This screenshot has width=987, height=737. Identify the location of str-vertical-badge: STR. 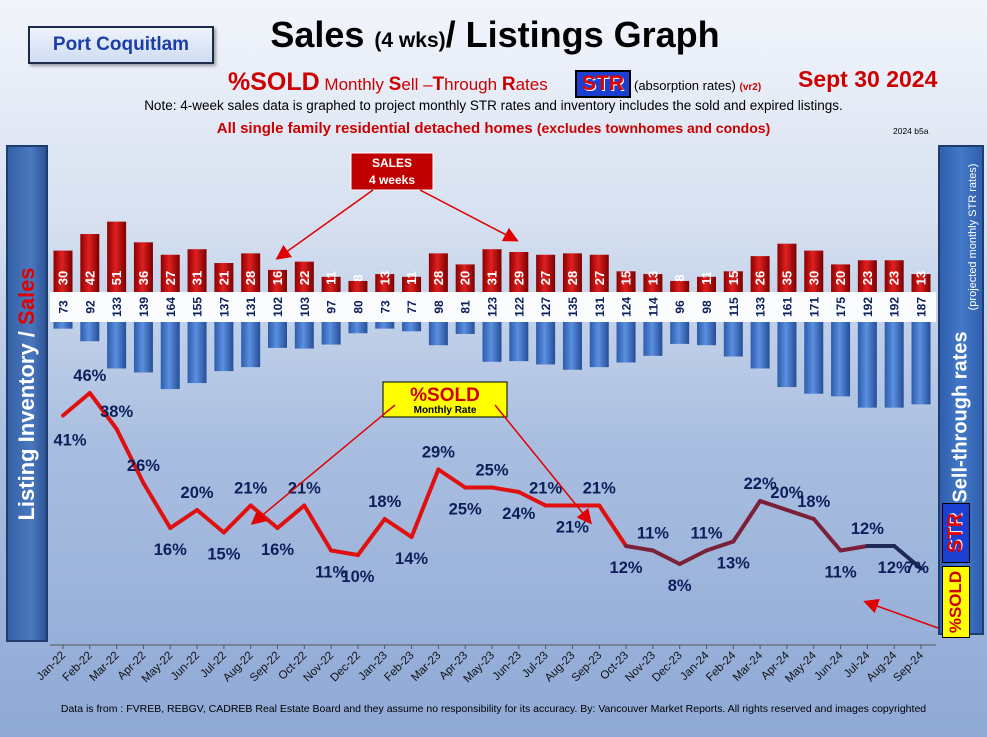
(956, 533).